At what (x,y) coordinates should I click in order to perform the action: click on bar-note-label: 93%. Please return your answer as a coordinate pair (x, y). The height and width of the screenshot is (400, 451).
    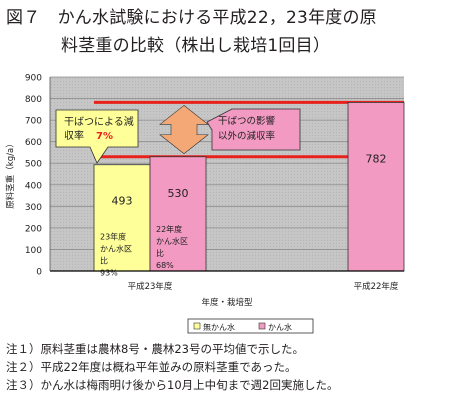
    Looking at the image, I should click on (109, 273).